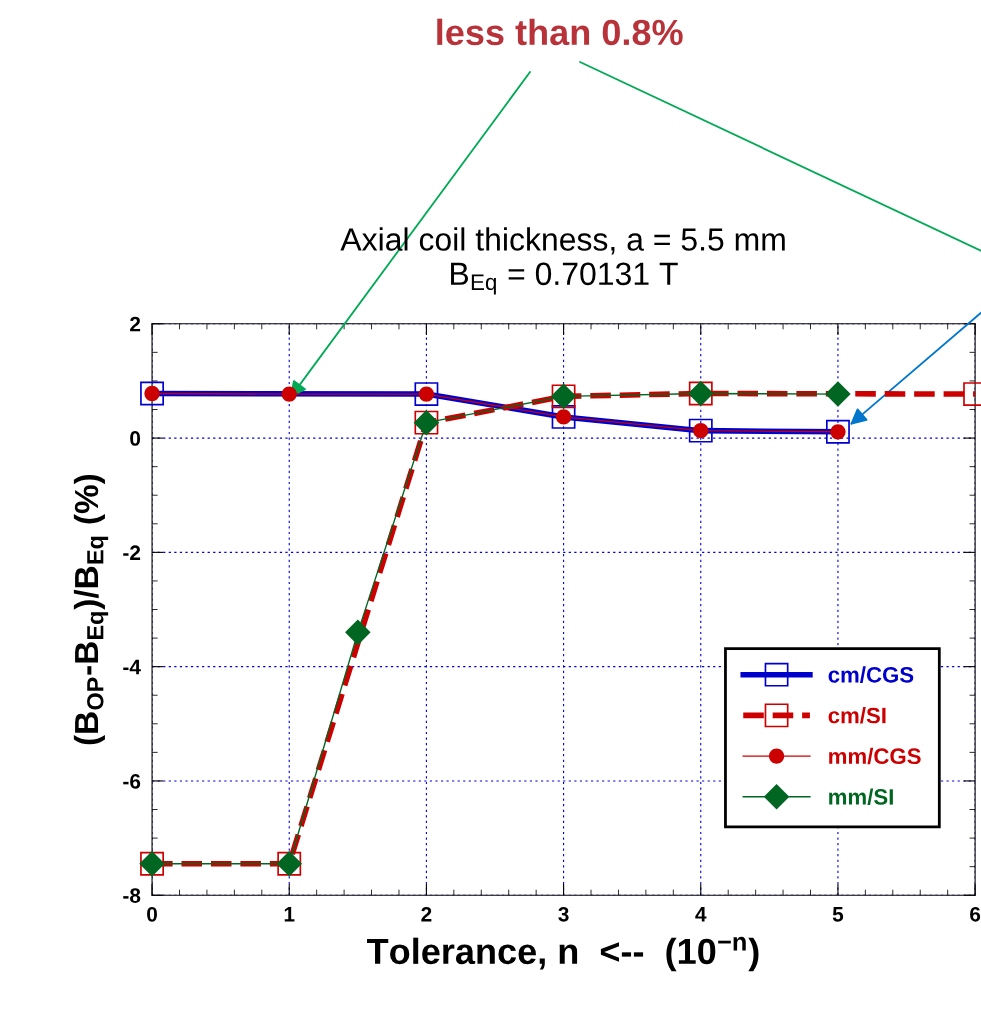 The image size is (981, 1015). Describe the element at coordinates (975, 914) in the screenshot. I see `x-tick-label: 6` at that location.